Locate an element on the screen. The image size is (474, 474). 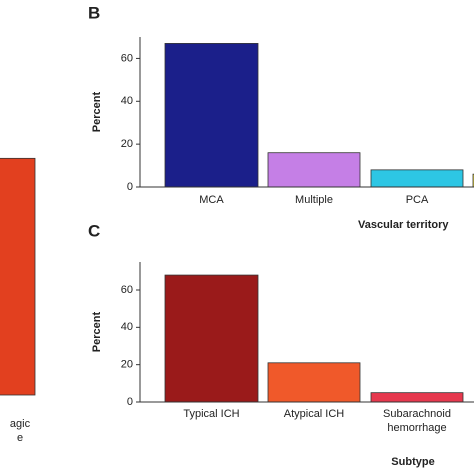
x-tick-label: agic e is located at coordinates (20, 431).